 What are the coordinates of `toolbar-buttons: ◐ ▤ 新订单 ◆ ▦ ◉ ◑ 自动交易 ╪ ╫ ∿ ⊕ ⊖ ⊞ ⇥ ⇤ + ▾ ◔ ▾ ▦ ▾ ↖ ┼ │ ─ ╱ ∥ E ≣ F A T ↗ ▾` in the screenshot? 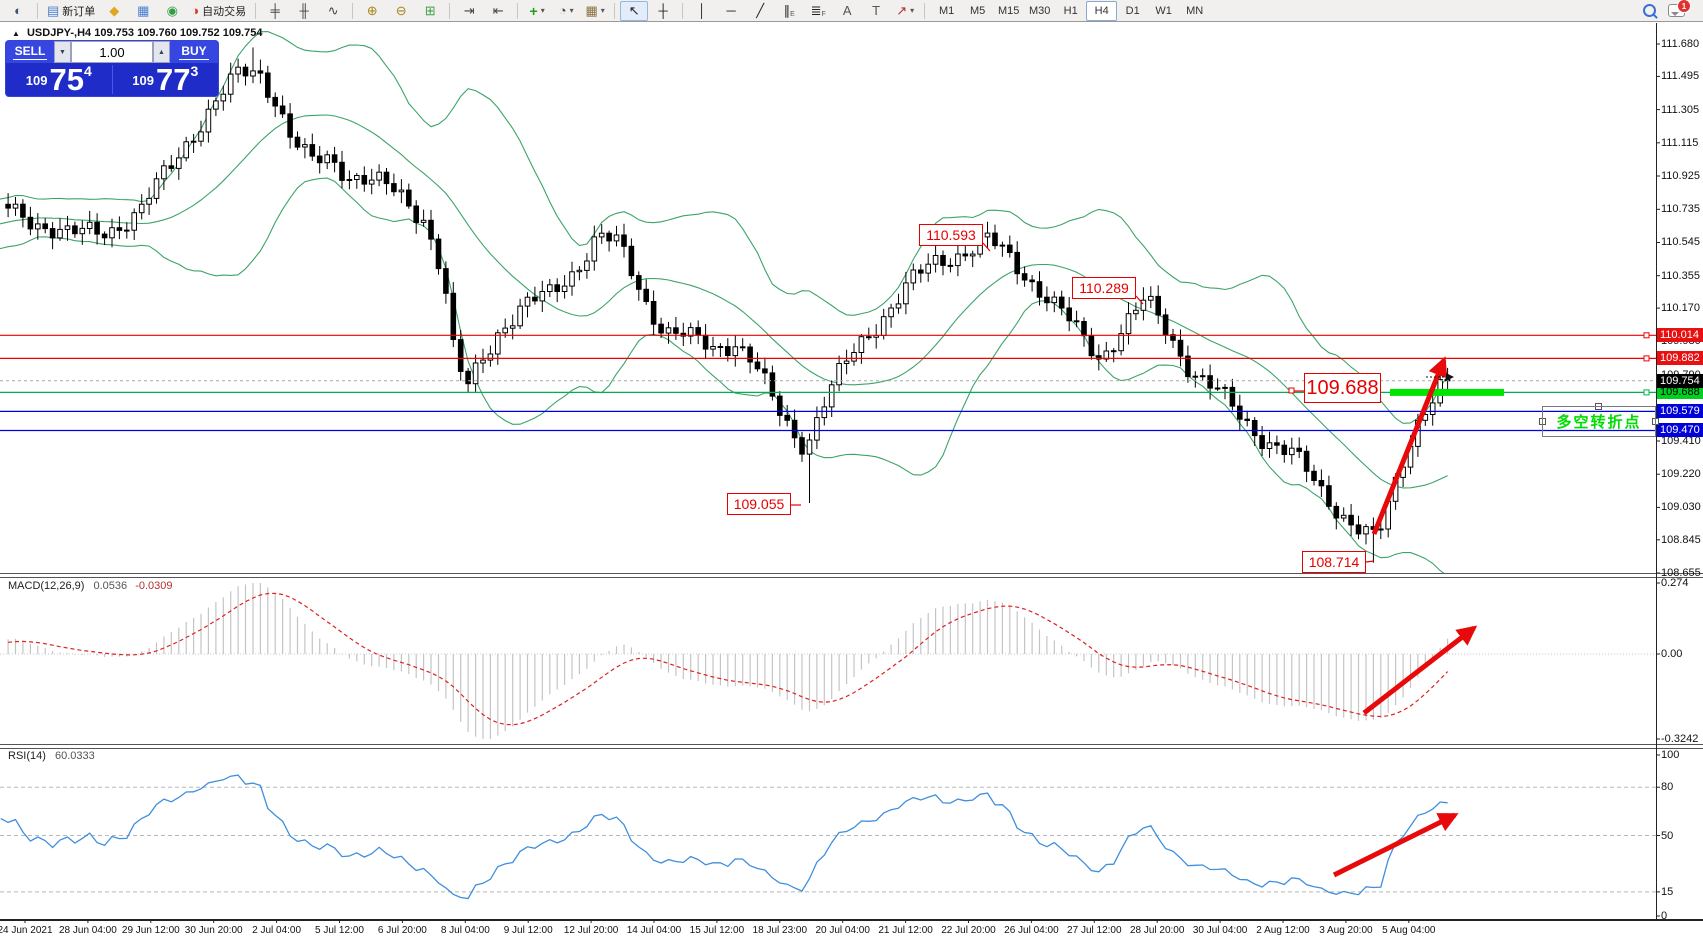 It's located at (466, 10).